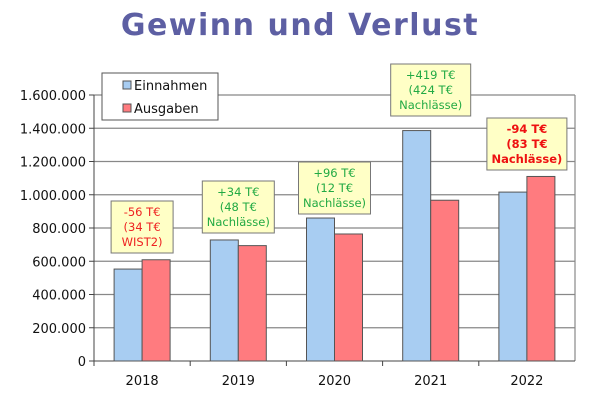 This screenshot has height=400, width=600. I want to click on x-tick-label: 2019, so click(238, 381).